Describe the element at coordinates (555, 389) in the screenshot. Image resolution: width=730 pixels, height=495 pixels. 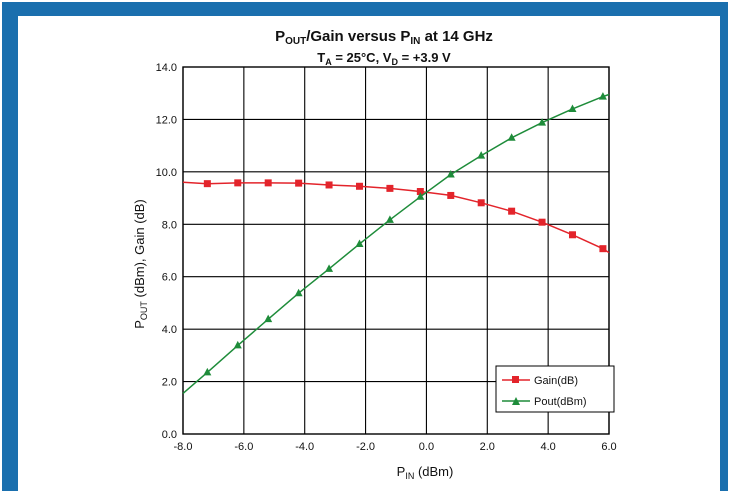
I see `legend: Gain(dB) Pout(dBm)` at that location.